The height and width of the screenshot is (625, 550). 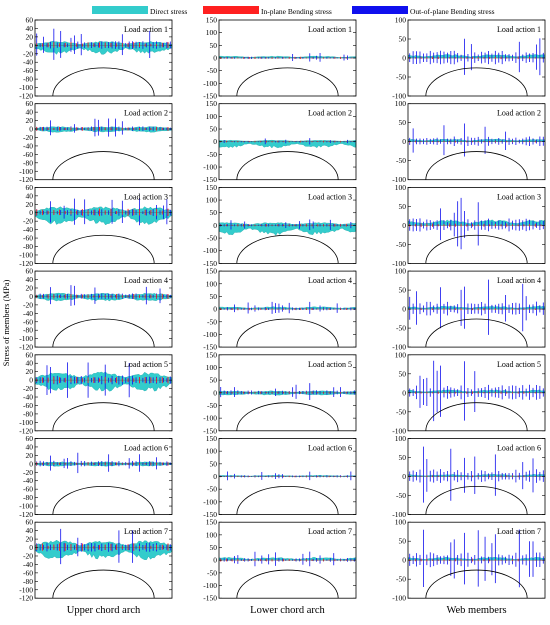 What do you see at coordinates (519, 364) in the screenshot?
I see `panel-label: Load action 5` at bounding box center [519, 364].